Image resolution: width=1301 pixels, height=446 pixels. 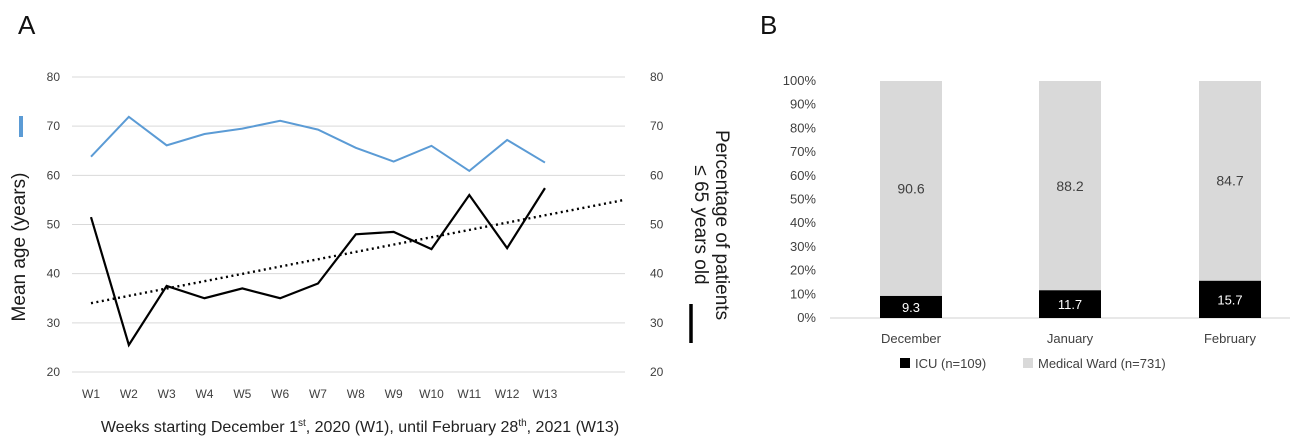 What do you see at coordinates (129, 394) in the screenshot?
I see `x-tick-label: W2` at bounding box center [129, 394].